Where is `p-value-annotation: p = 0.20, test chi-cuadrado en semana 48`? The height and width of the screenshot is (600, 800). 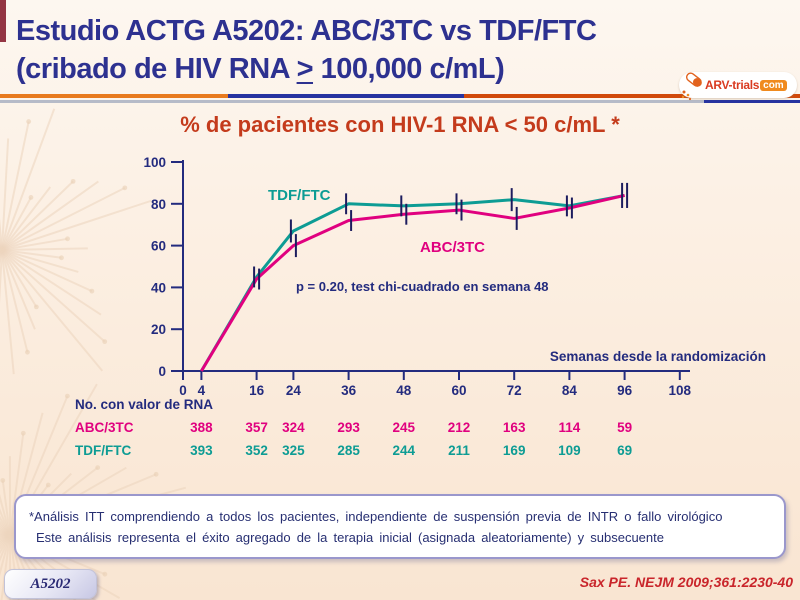 p-value-annotation: p = 0.20, test chi-cuadrado en semana 48 is located at coordinates (422, 286).